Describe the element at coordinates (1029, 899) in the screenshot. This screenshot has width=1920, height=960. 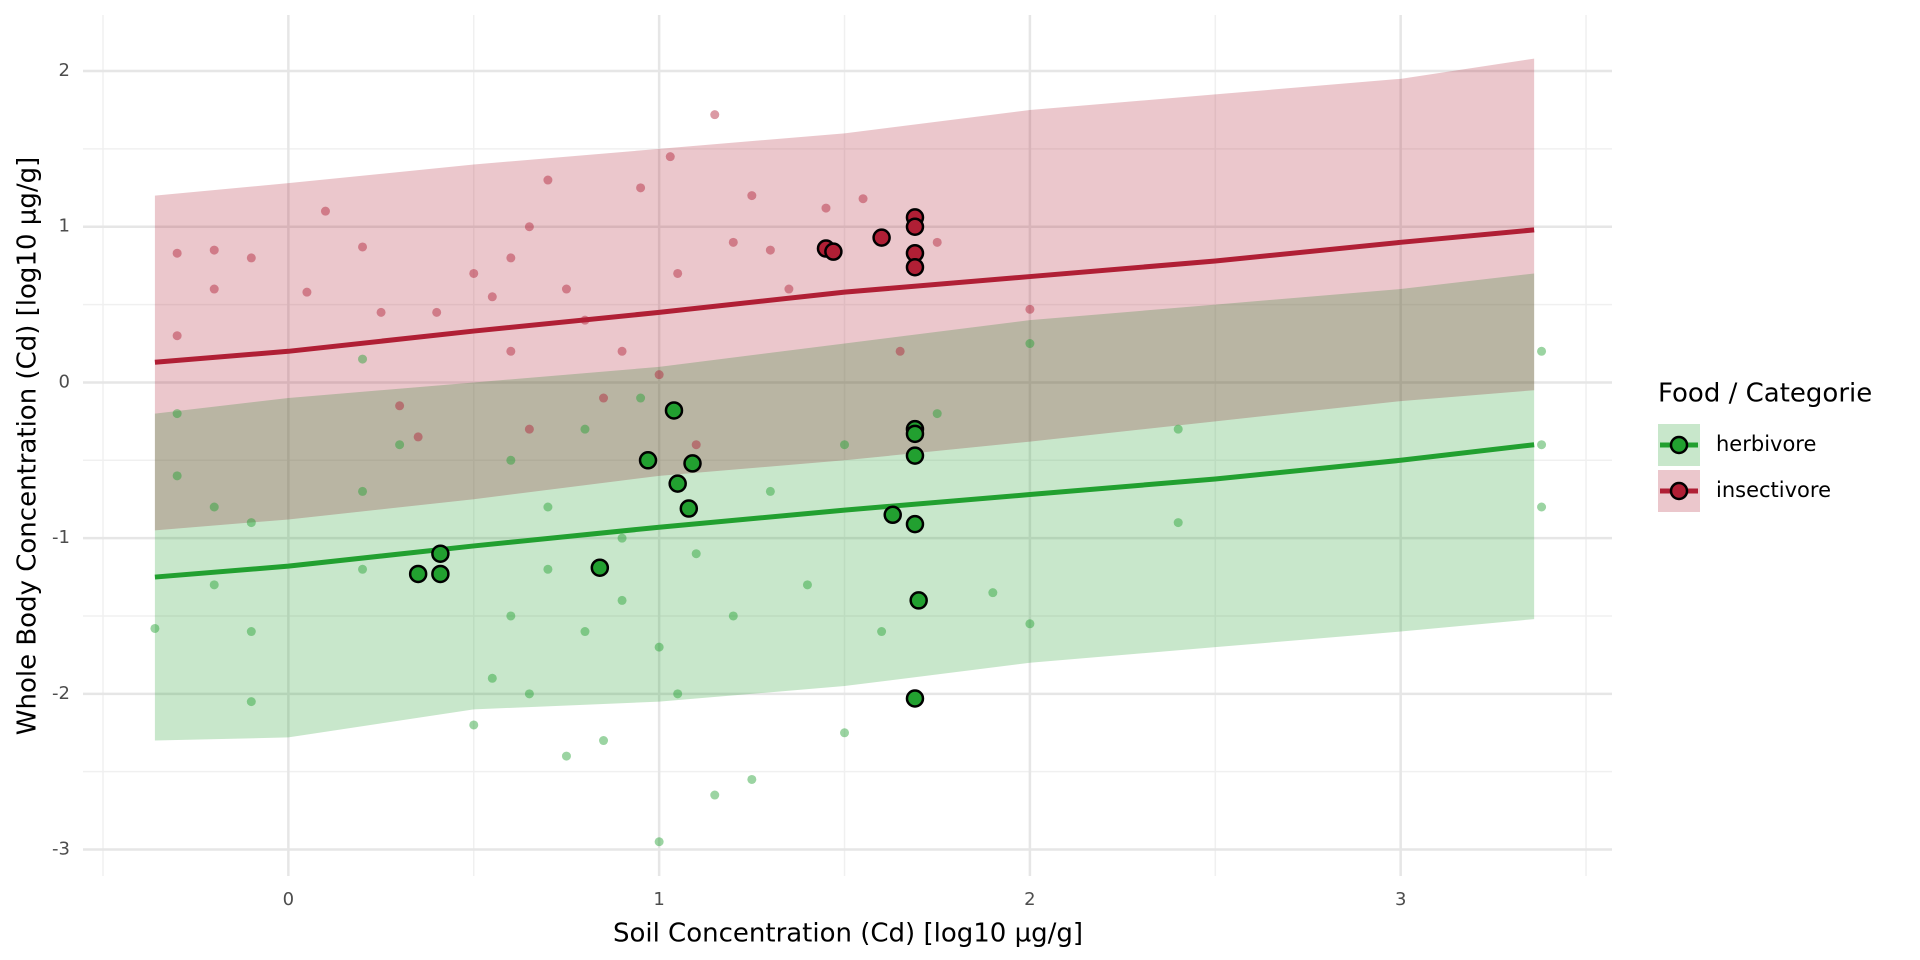
I see `x-tick-label: 2` at that location.